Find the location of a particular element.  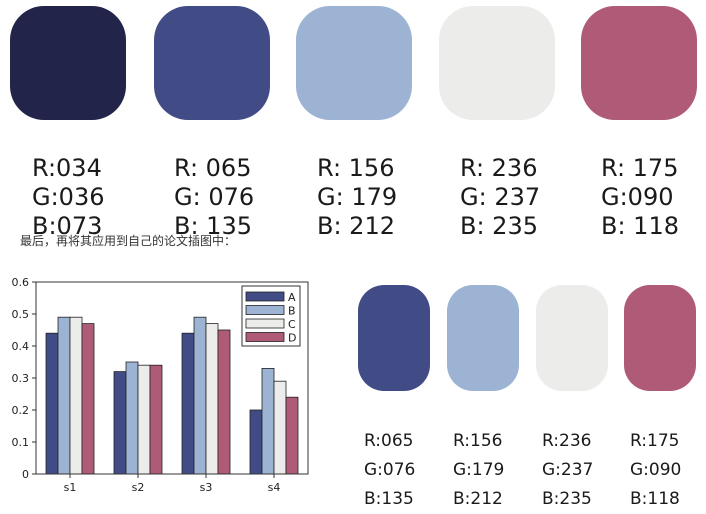

small-rgb-label-4: R:175 G:090 B:118 is located at coordinates (655, 456).